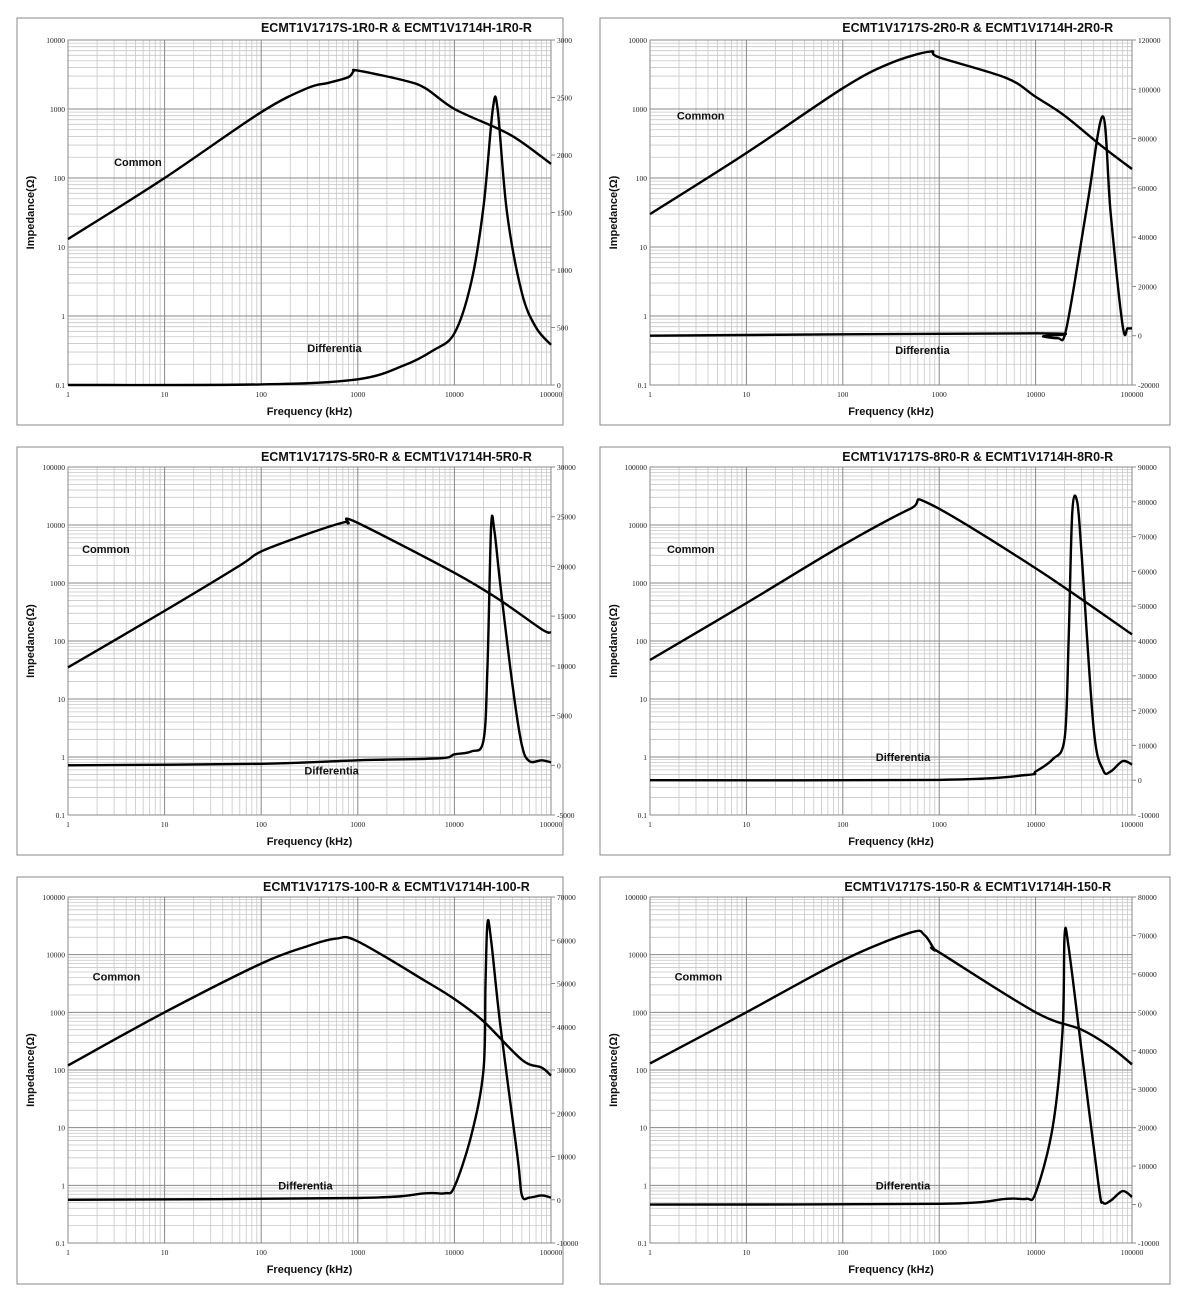 The image size is (1186, 1300). What do you see at coordinates (977, 887) in the screenshot?
I see `chart-title: ECMT1V1717S-150-R & ECMT1V1714H-150-R` at bounding box center [977, 887].